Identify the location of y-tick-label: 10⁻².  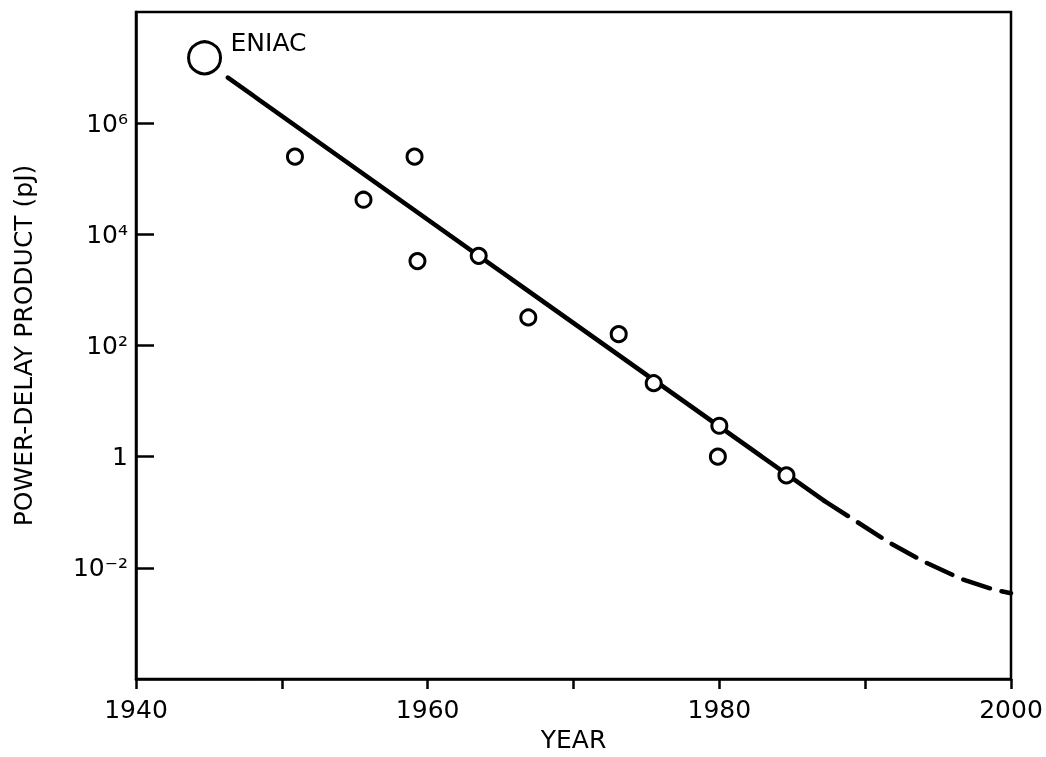
(100, 568).